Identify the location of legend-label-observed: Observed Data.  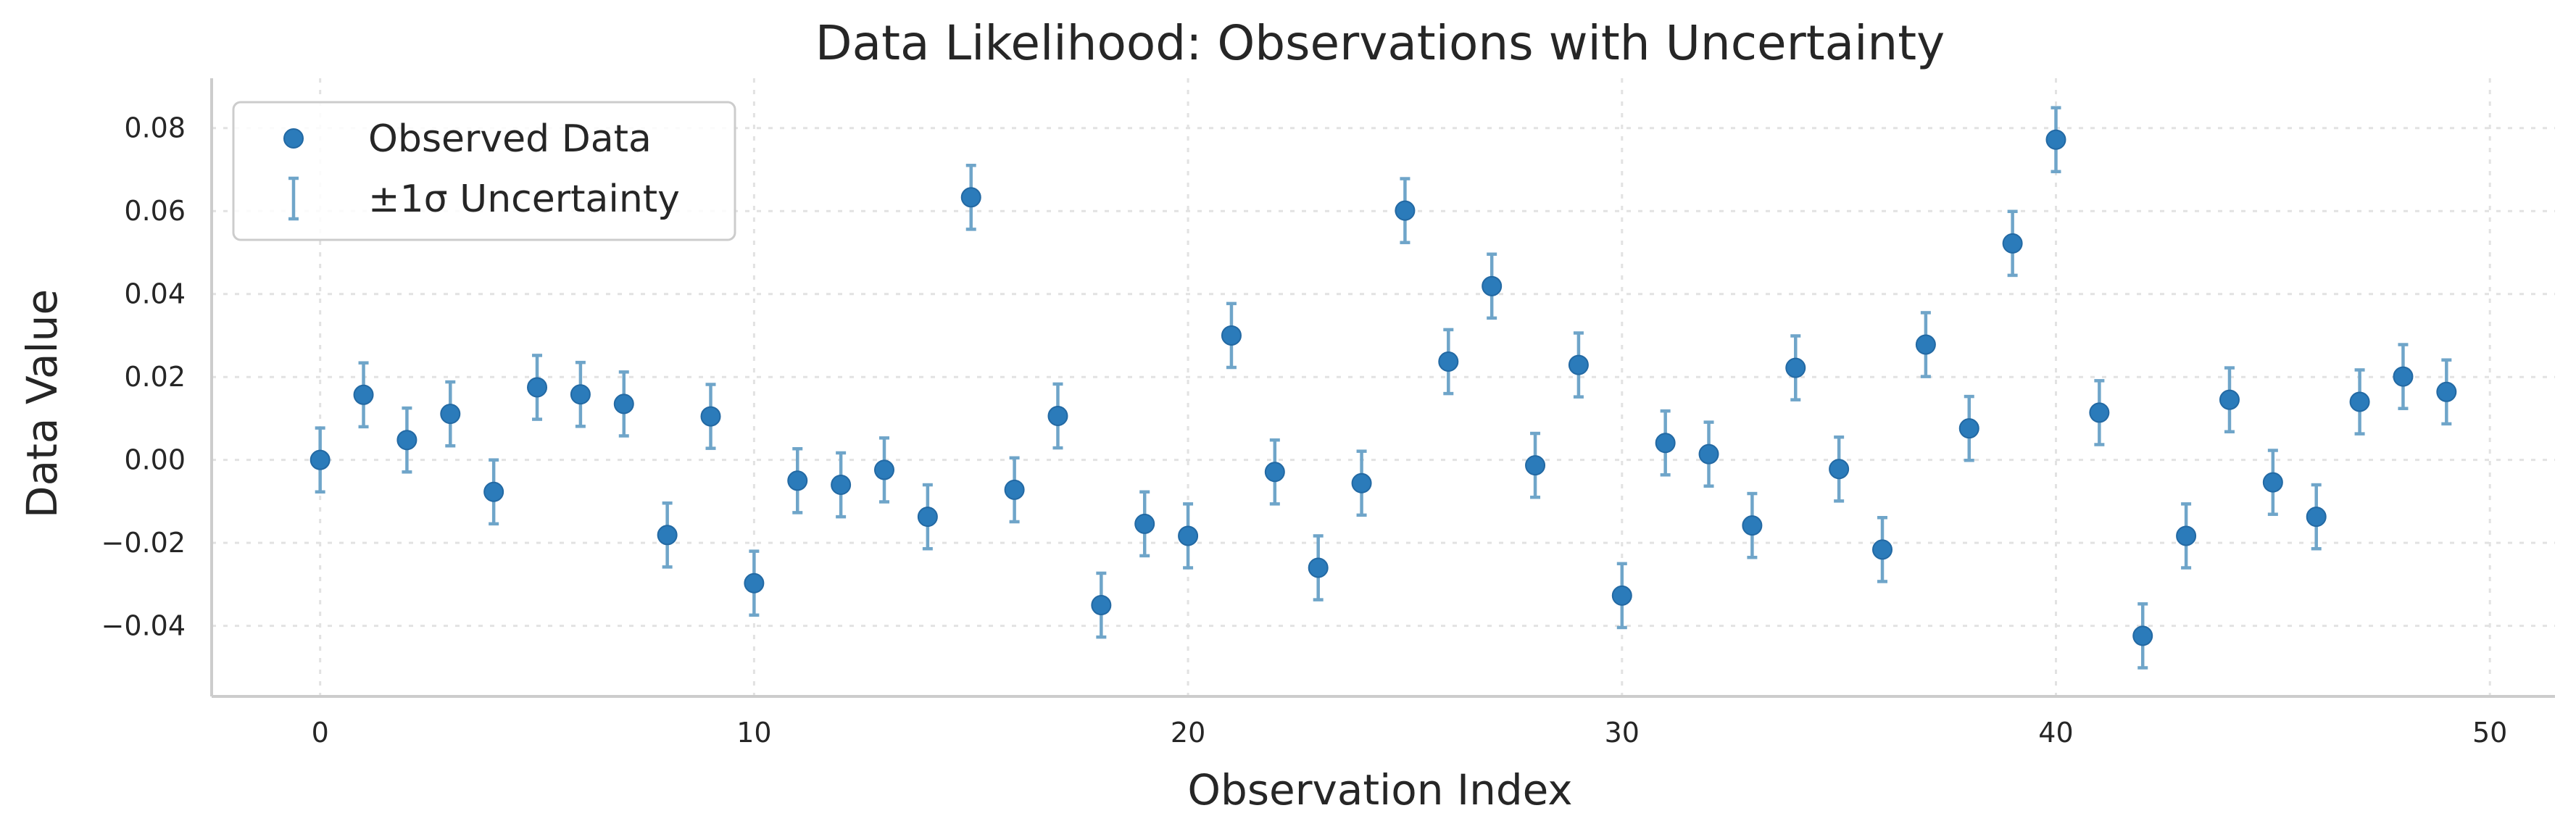
(510, 139).